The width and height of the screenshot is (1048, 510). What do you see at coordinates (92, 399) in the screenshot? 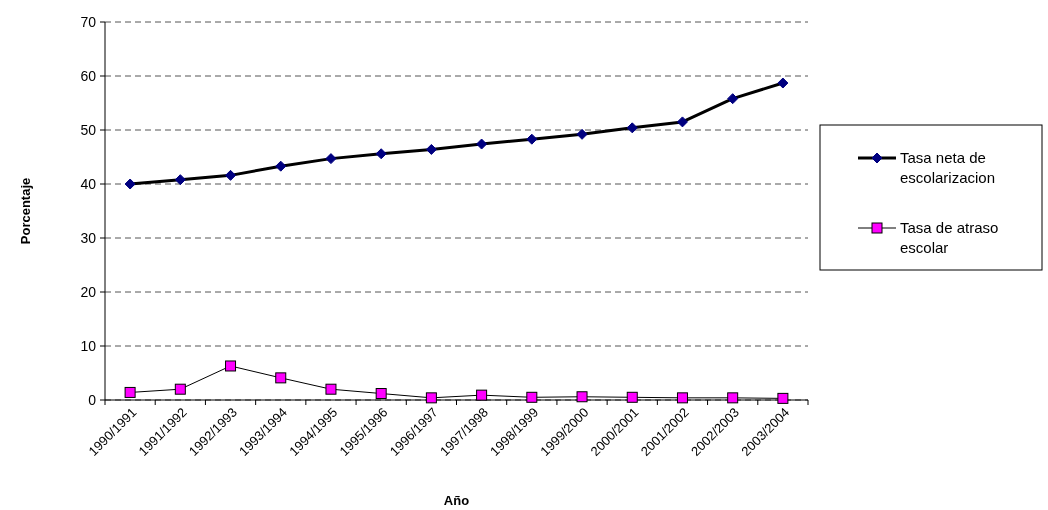
I see `y-tick-label: 0` at bounding box center [92, 399].